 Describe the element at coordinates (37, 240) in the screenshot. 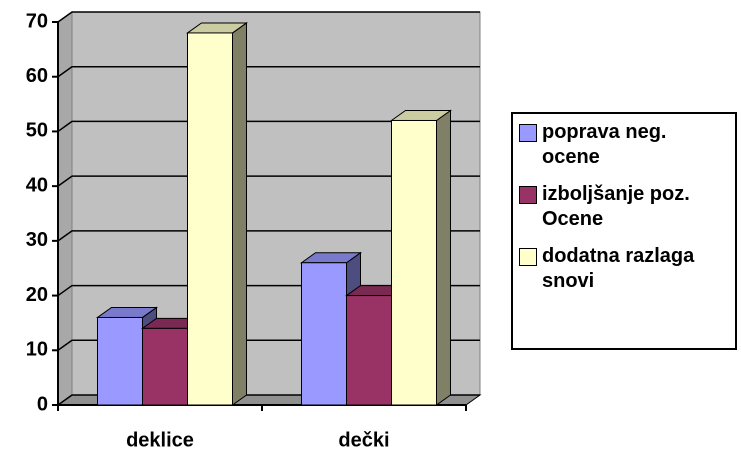

I see `y-tick-label: 30` at that location.